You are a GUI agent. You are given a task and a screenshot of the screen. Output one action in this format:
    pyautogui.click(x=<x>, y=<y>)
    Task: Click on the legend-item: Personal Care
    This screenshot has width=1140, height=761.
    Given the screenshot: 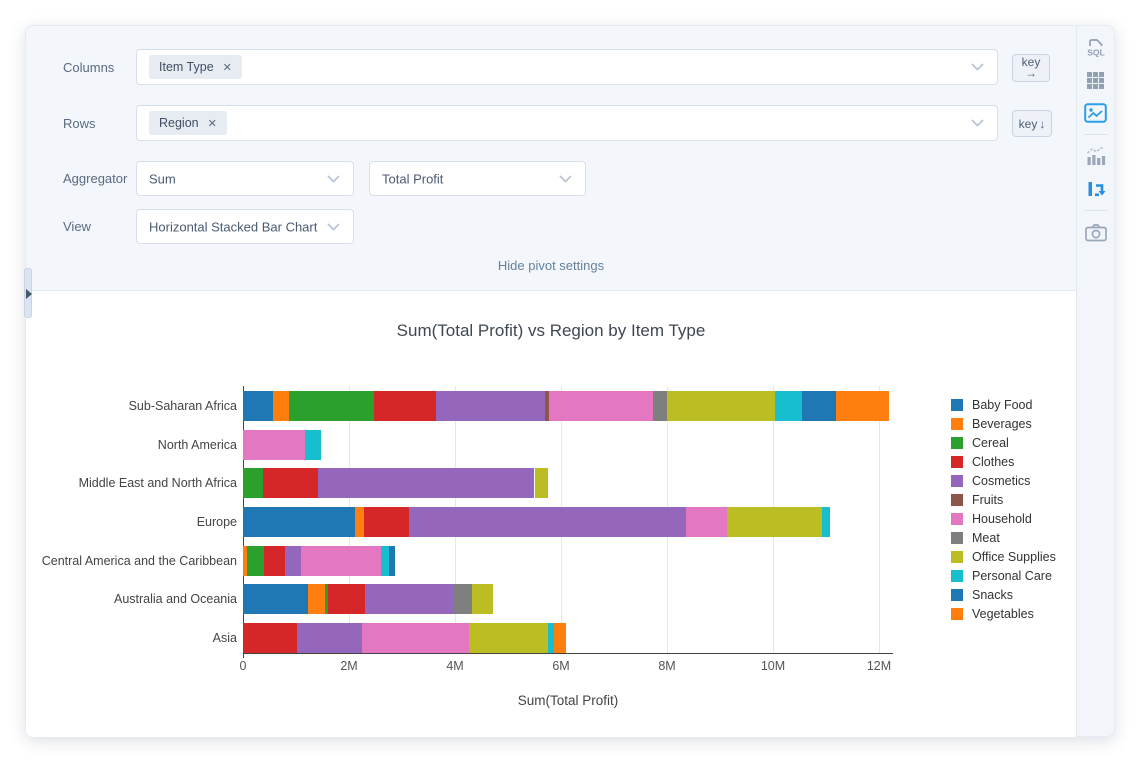 What is the action you would take?
    pyautogui.click(x=1001, y=575)
    